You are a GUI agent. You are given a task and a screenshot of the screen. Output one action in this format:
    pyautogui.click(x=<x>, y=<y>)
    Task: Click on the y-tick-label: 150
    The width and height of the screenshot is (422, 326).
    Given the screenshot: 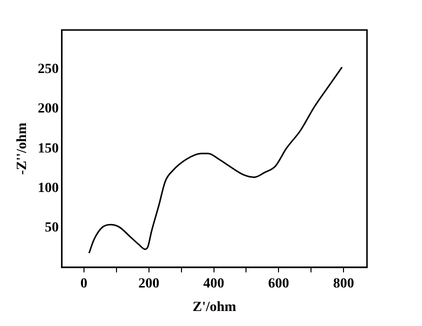 What is the action you would take?
    pyautogui.click(x=48, y=148)
    